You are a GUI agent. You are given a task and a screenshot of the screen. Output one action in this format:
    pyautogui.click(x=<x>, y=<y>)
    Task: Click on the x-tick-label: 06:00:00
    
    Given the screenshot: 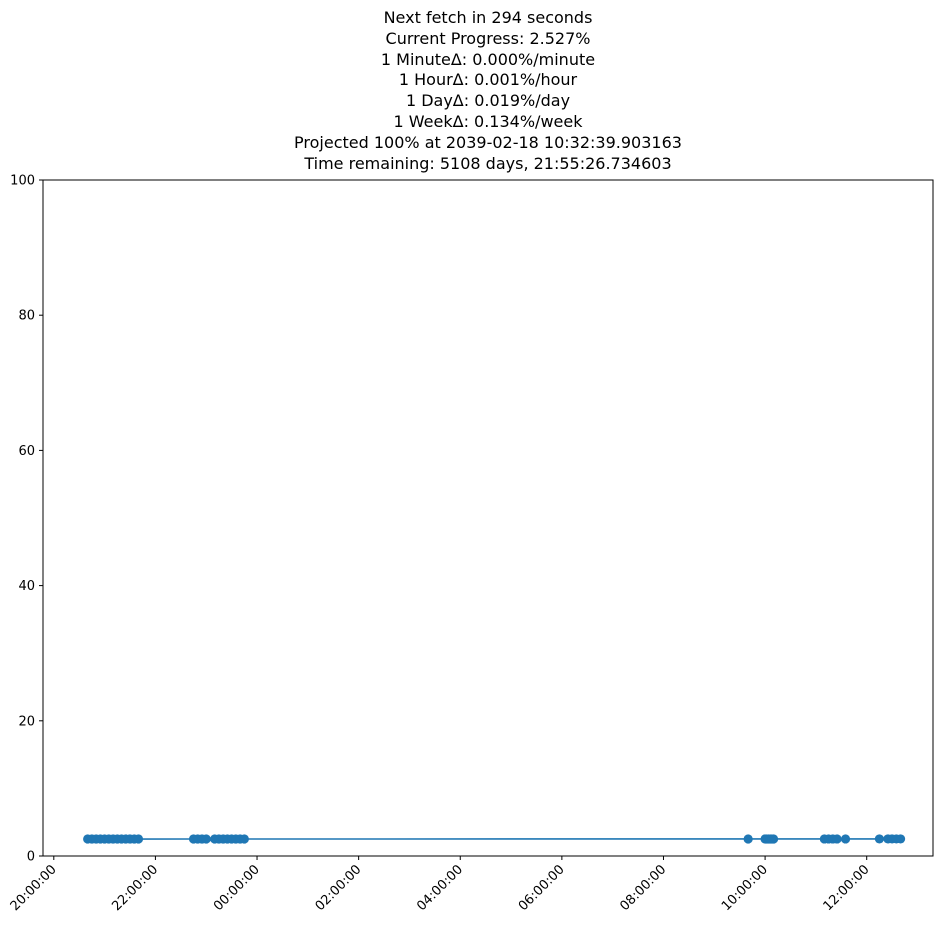 What is the action you would take?
    pyautogui.click(x=542, y=888)
    